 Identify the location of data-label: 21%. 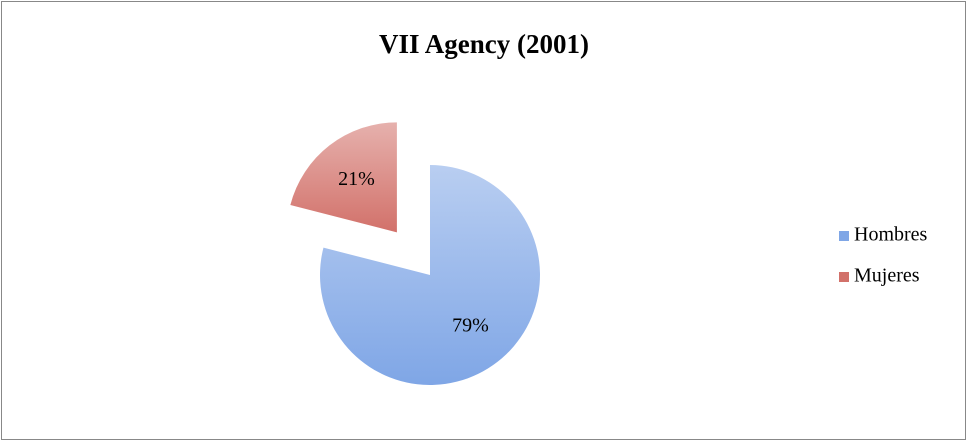
(356, 179).